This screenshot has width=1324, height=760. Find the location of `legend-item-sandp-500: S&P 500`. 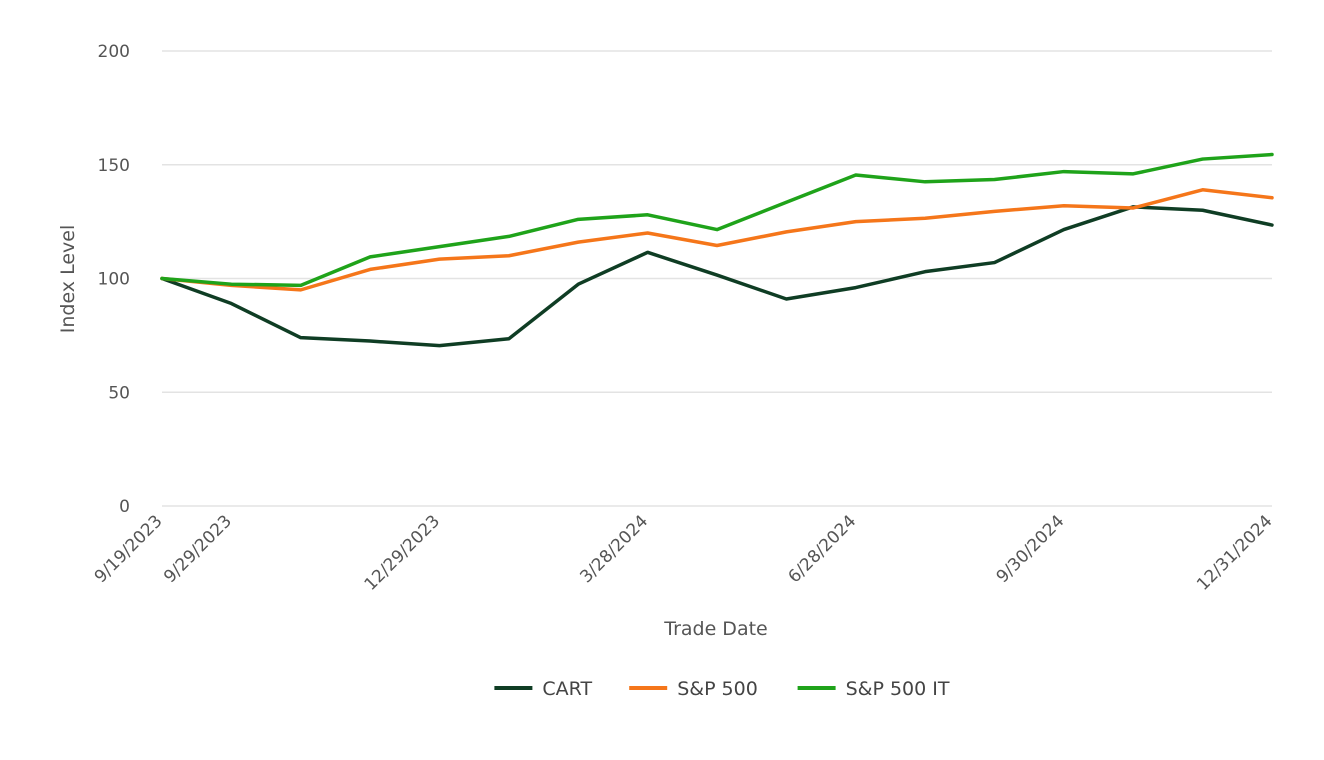

legend-item-sandp-500: S&P 500 is located at coordinates (693, 689).